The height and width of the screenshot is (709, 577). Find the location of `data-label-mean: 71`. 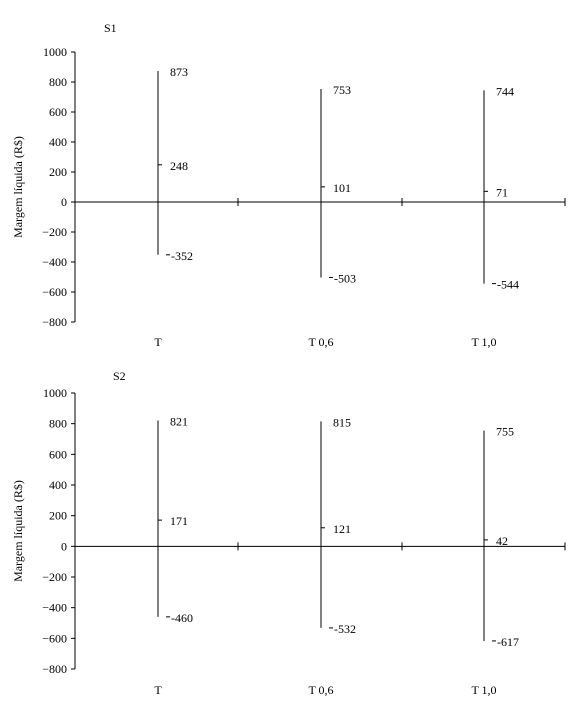

data-label-mean: 71 is located at coordinates (502, 192).